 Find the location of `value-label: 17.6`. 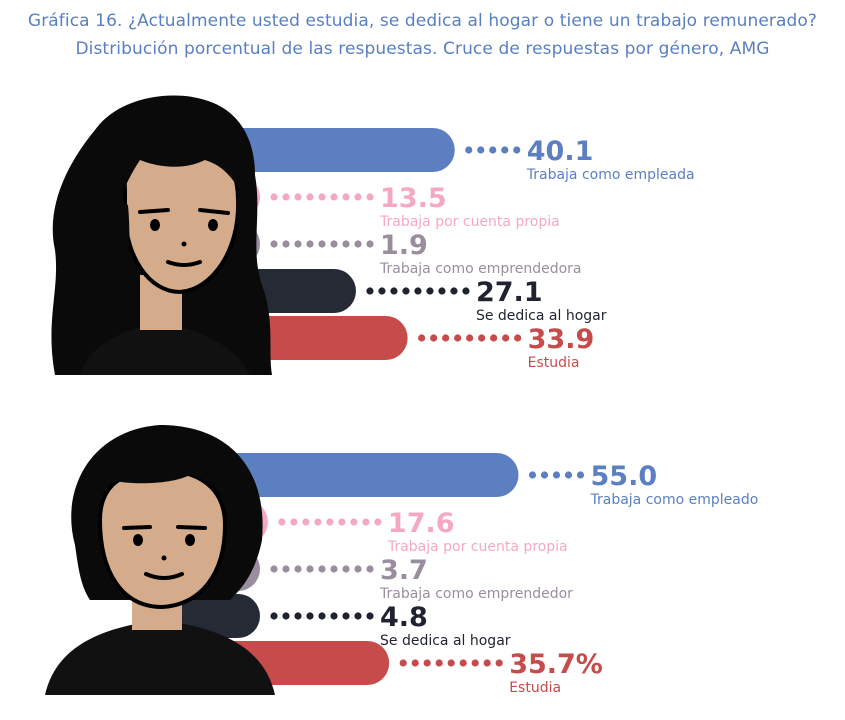

value-label: 17.6 is located at coordinates (421, 523).